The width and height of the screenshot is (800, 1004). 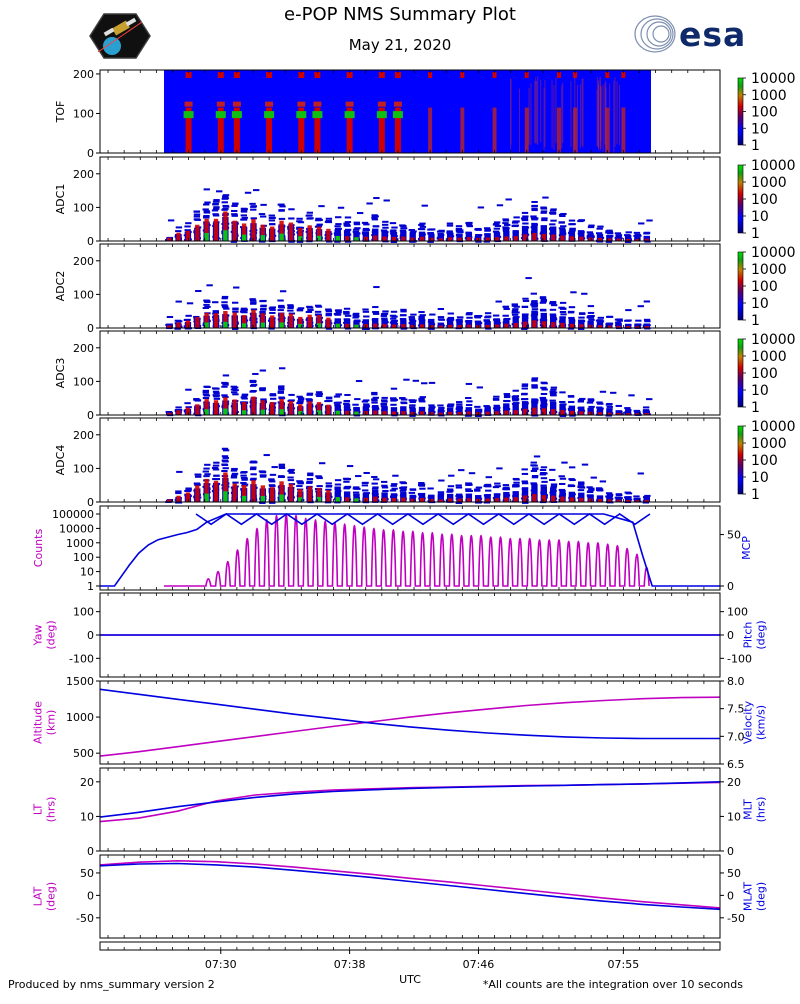 What do you see at coordinates (90, 153) in the screenshot?
I see `tof-ytick: 0` at bounding box center [90, 153].